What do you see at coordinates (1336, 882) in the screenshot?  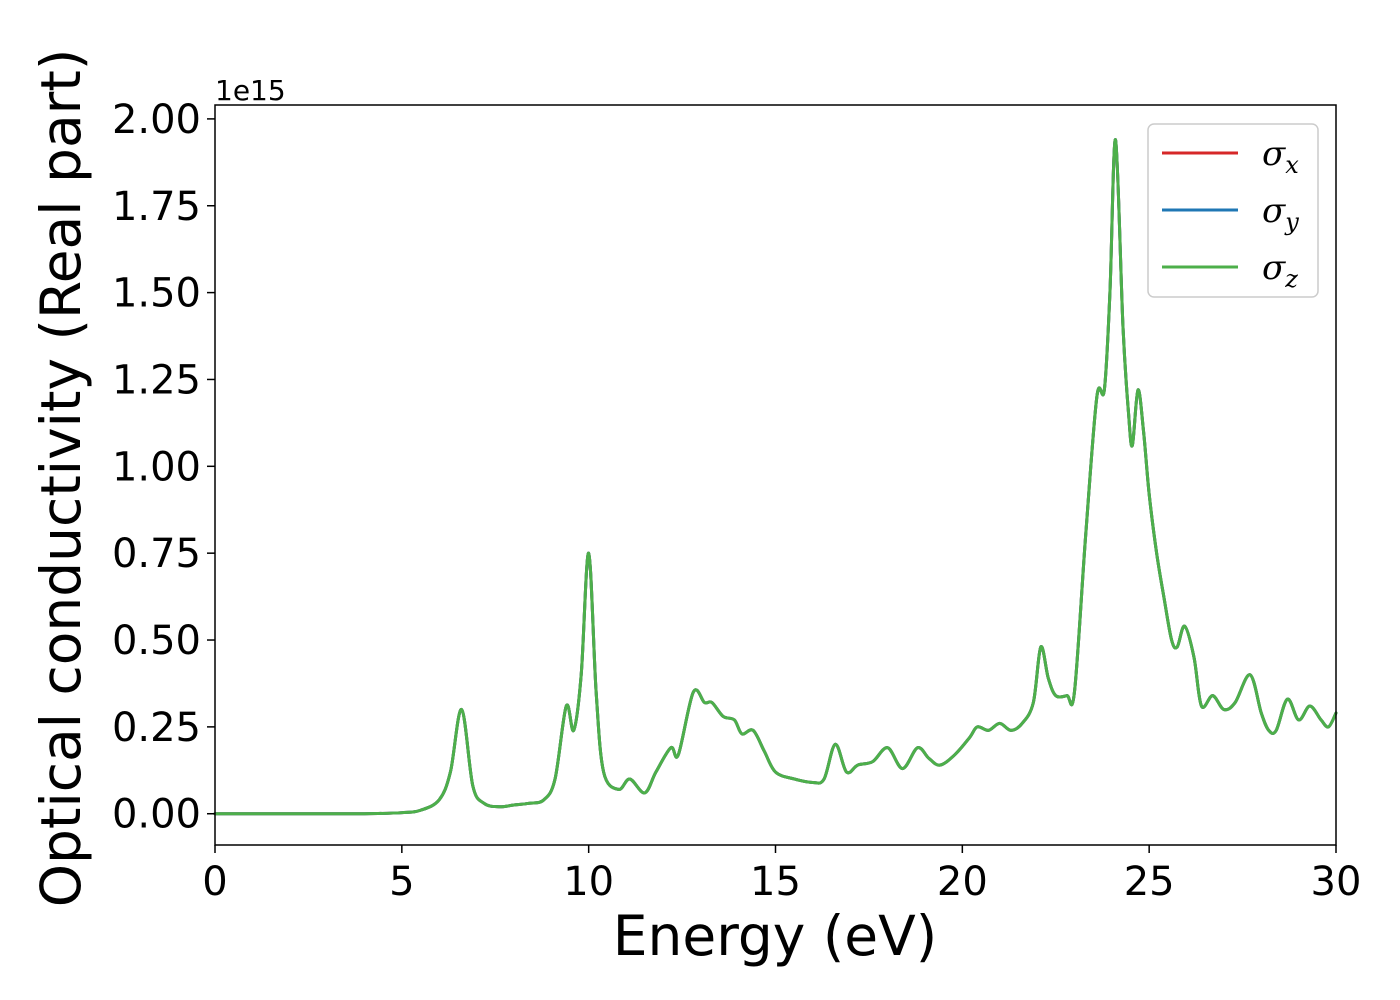 I see `x-tick-label: 30` at bounding box center [1336, 882].